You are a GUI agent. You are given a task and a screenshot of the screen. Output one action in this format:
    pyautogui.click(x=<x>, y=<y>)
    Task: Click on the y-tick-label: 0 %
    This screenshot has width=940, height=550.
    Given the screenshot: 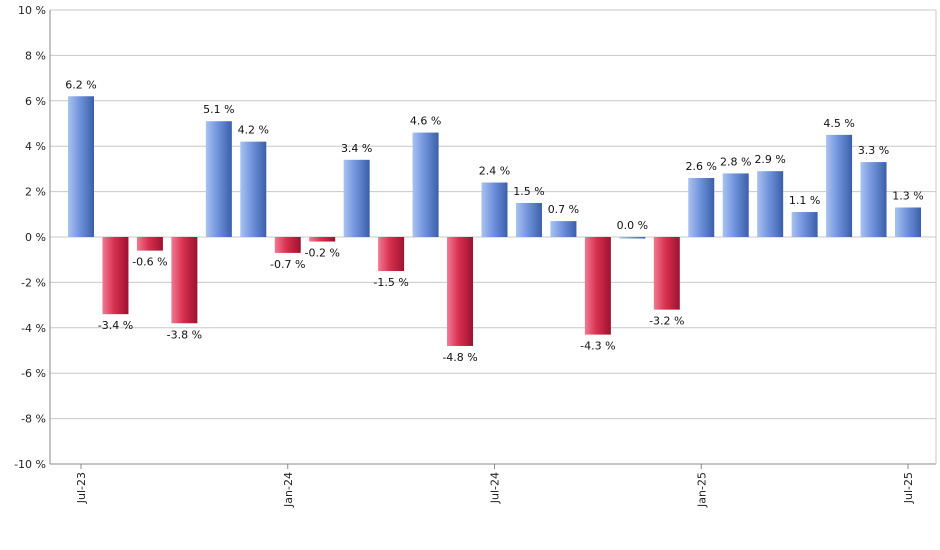 What is the action you would take?
    pyautogui.click(x=35, y=237)
    